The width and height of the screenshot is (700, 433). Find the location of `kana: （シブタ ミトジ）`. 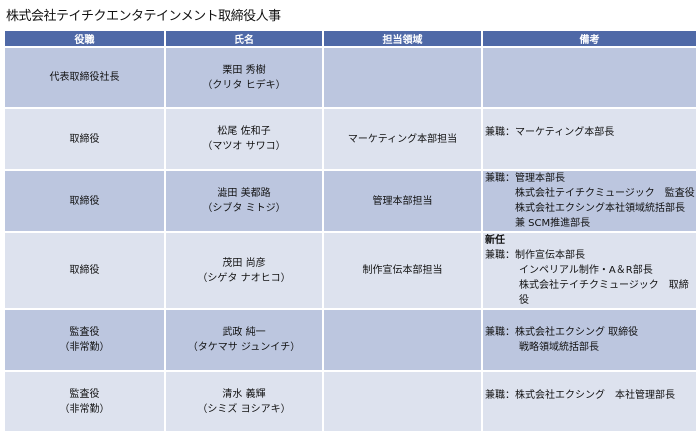

kana: （シブタ ミトジ） is located at coordinates (244, 208).